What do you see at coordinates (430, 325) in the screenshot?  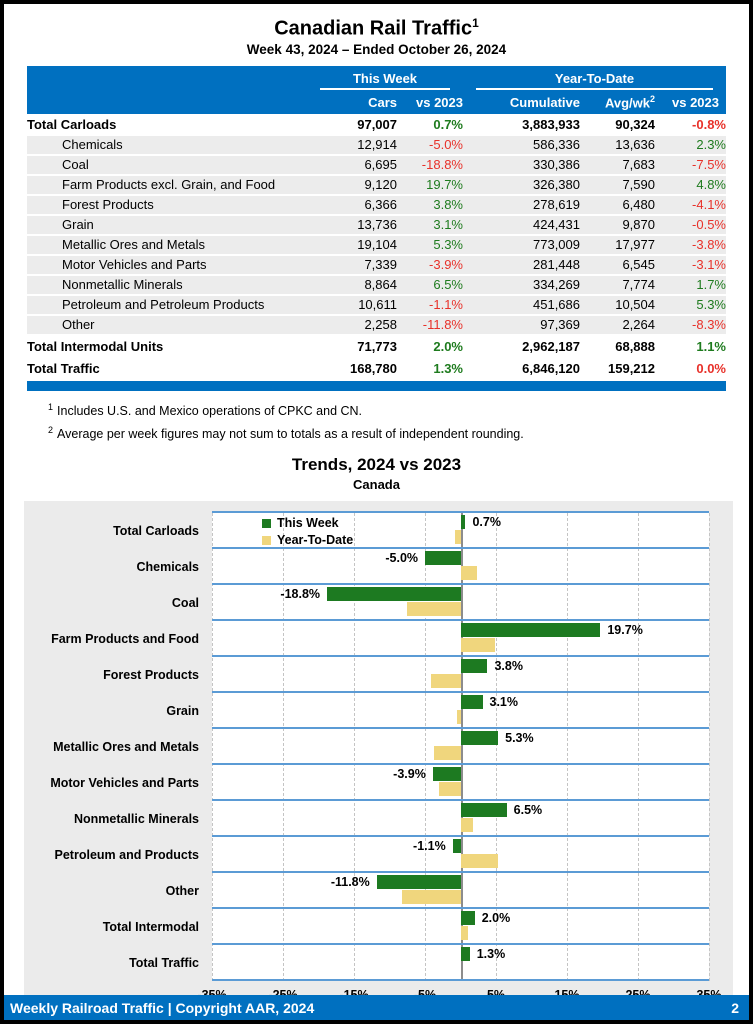 I see `week-vs-2023-value: -11.8%` at bounding box center [430, 325].